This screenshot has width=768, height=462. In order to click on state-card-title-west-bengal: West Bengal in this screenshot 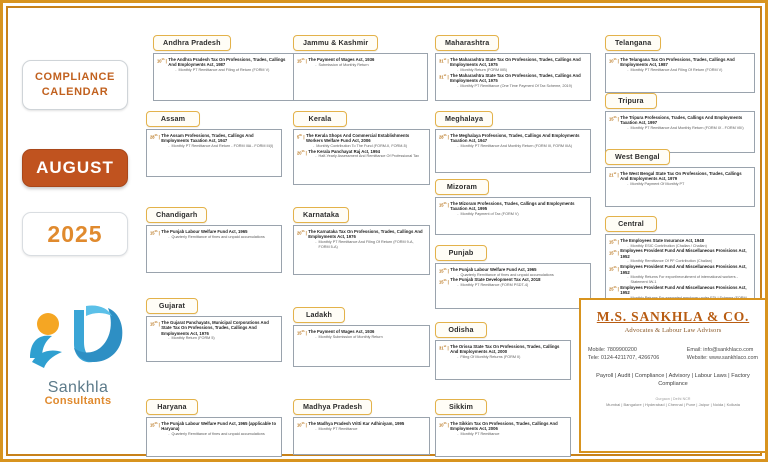, I will do `click(637, 157)`.